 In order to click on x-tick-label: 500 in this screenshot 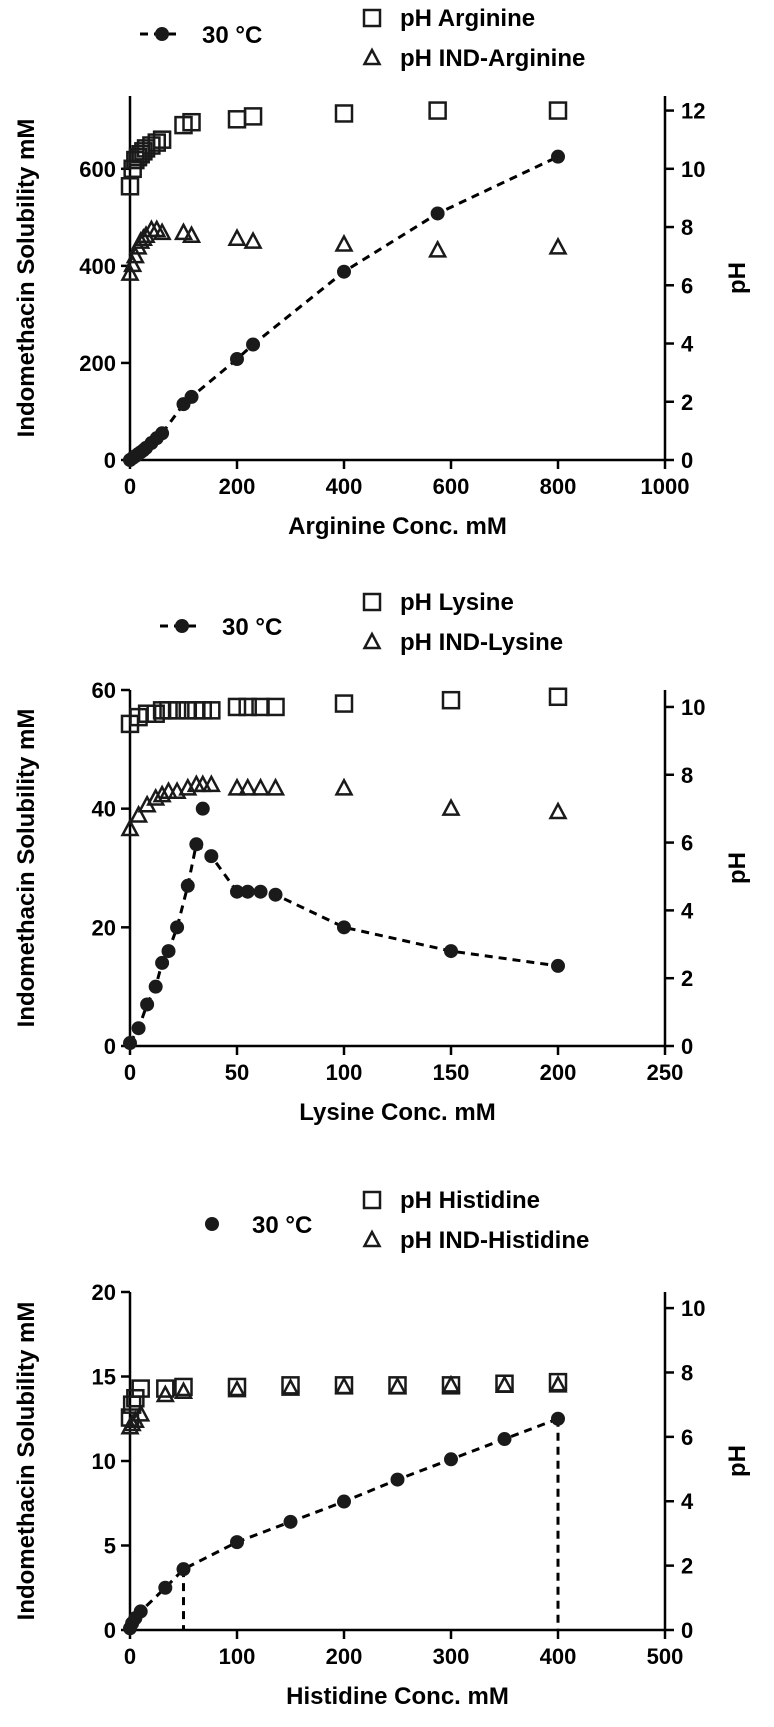, I will do `click(665, 1656)`.